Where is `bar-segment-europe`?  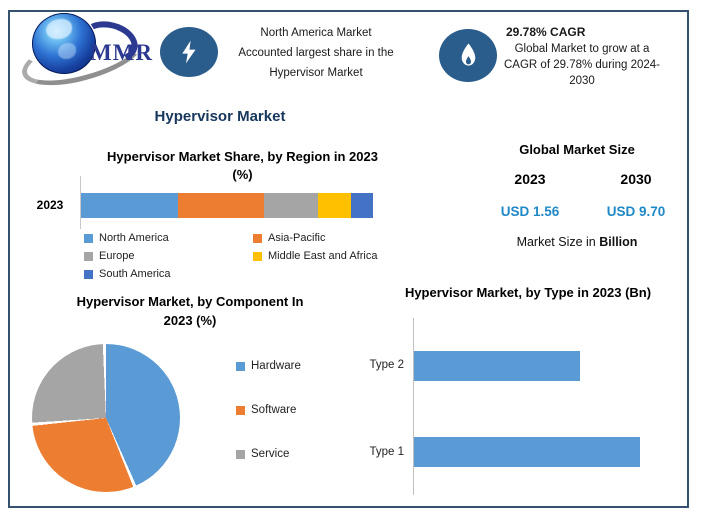 bar-segment-europe is located at coordinates (291, 205).